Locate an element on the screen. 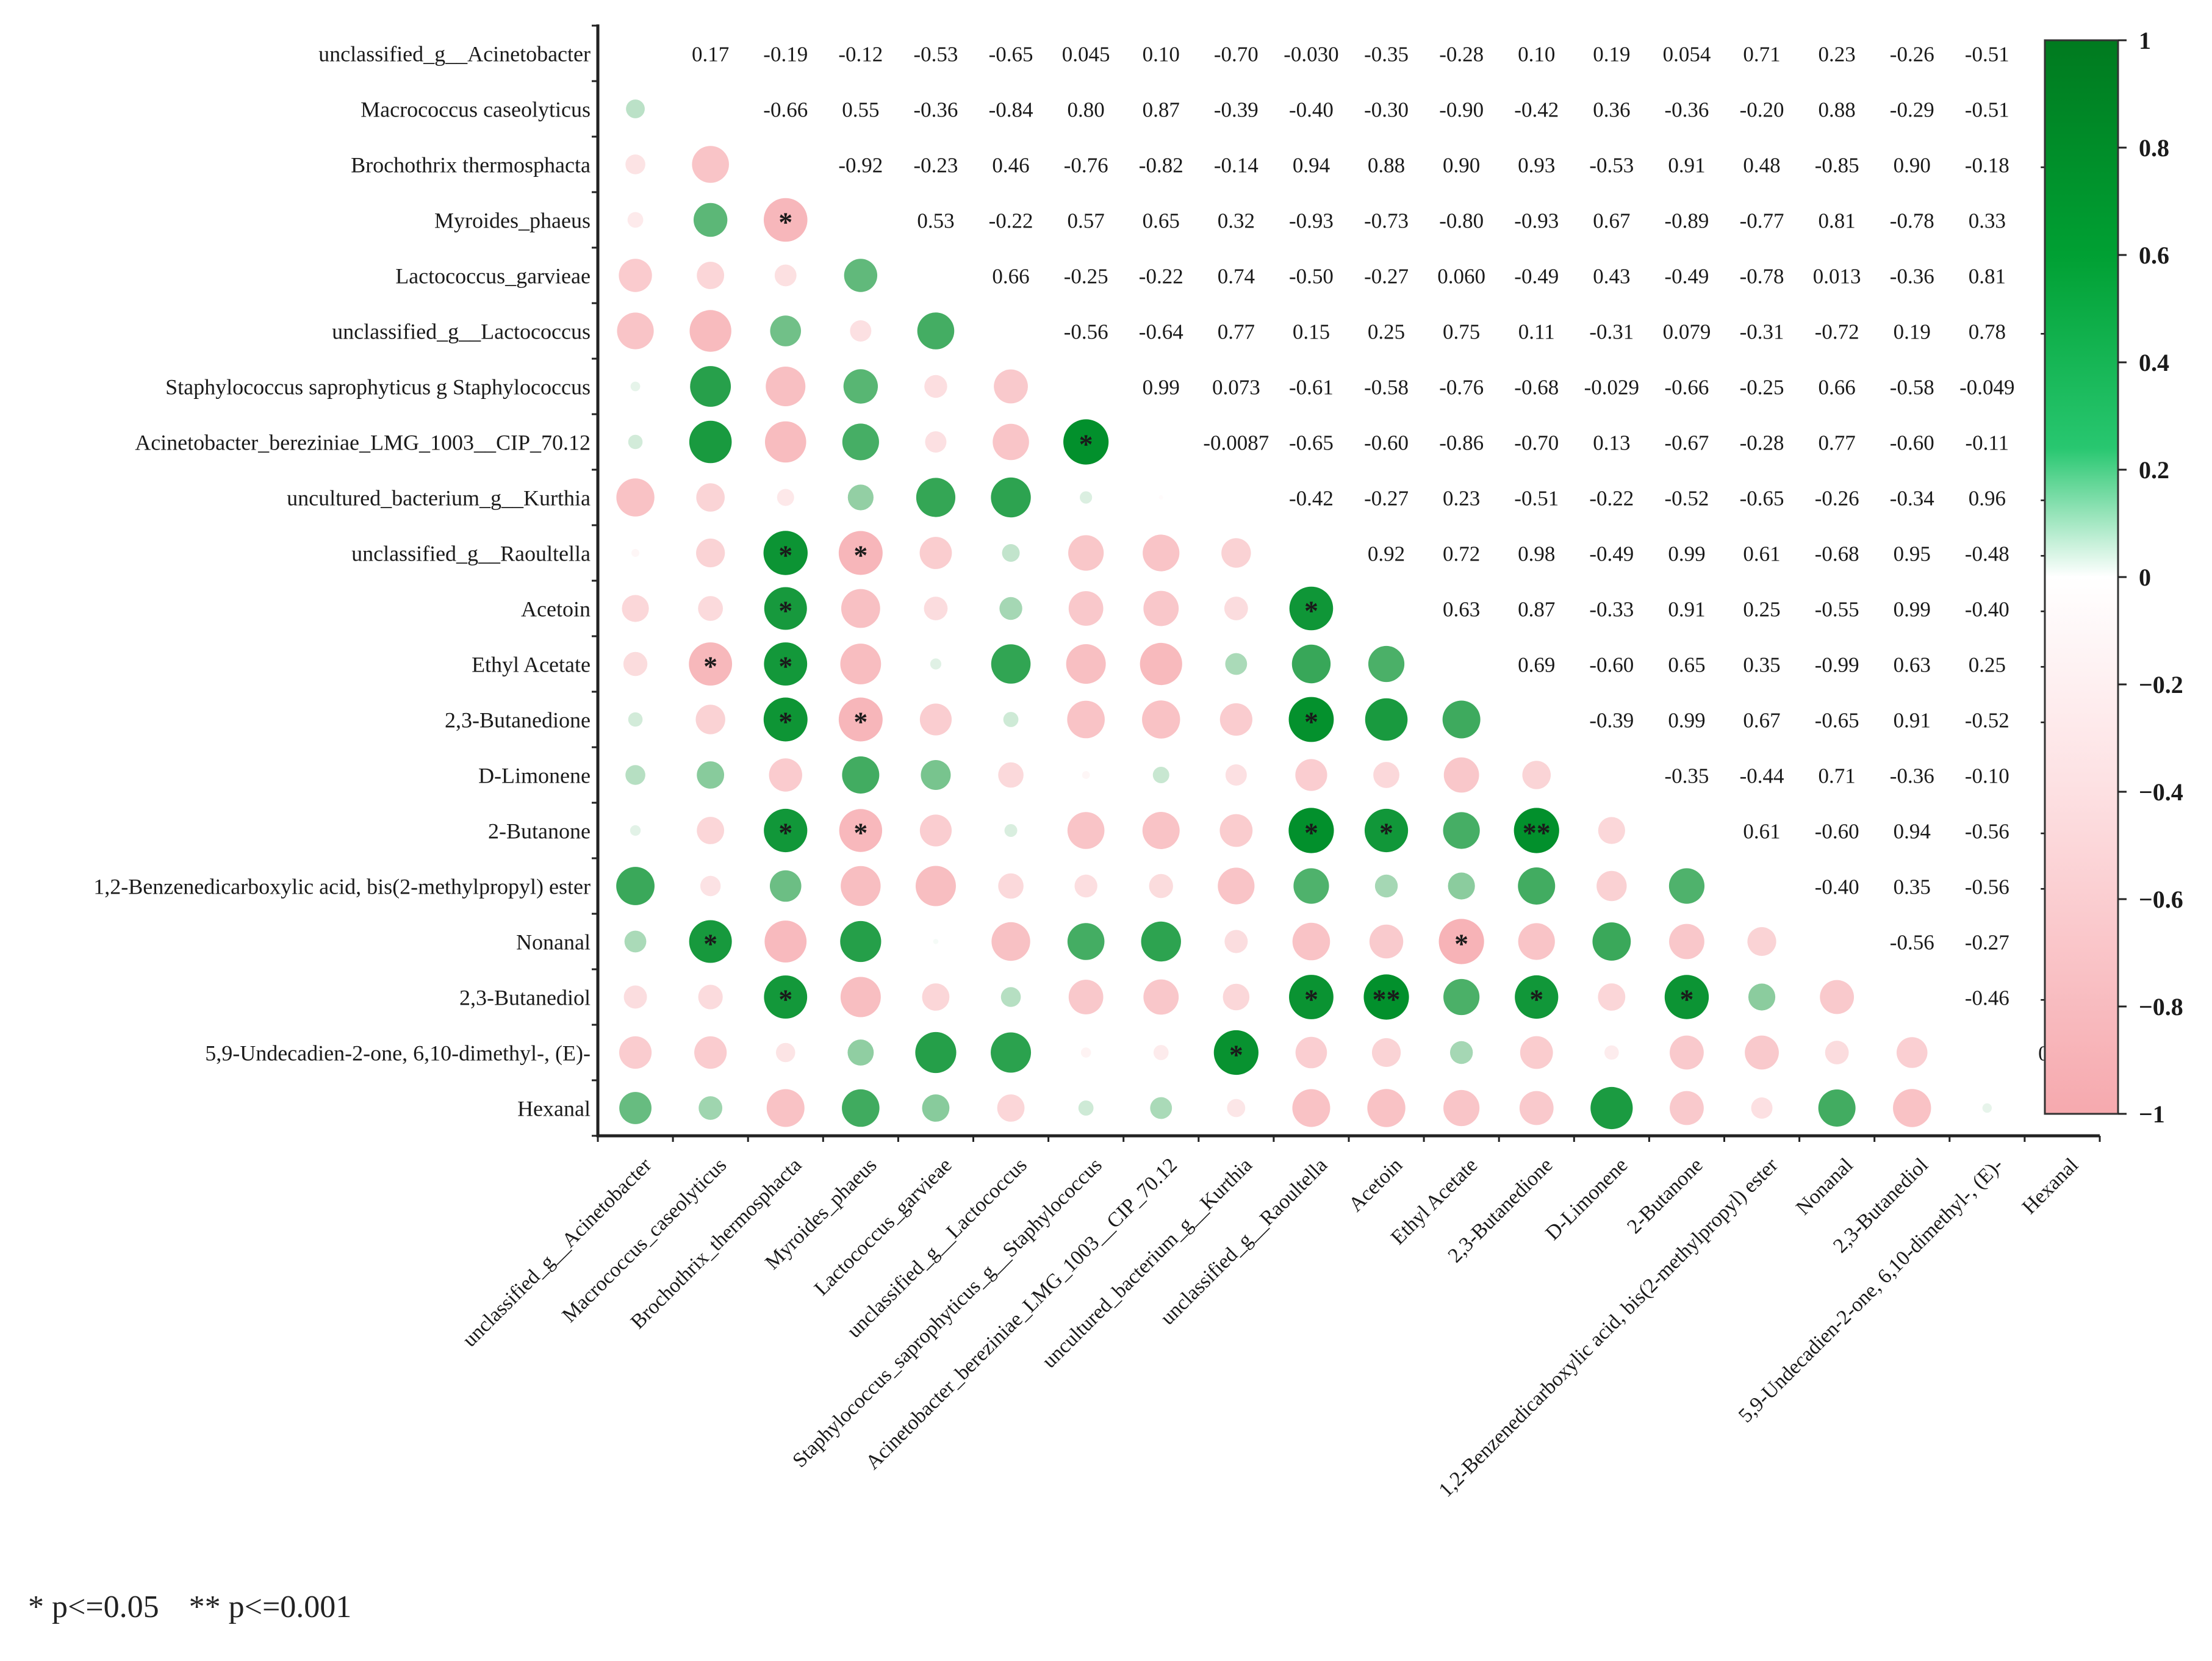 The image size is (2212, 1661). value-r12-c16: -0.65 is located at coordinates (1837, 721).